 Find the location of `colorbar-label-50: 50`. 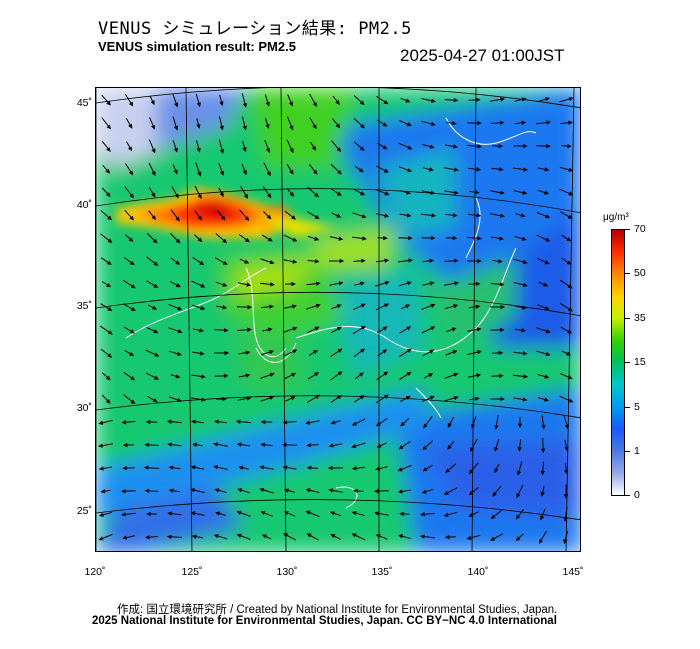

colorbar-label-50: 50 is located at coordinates (640, 273).